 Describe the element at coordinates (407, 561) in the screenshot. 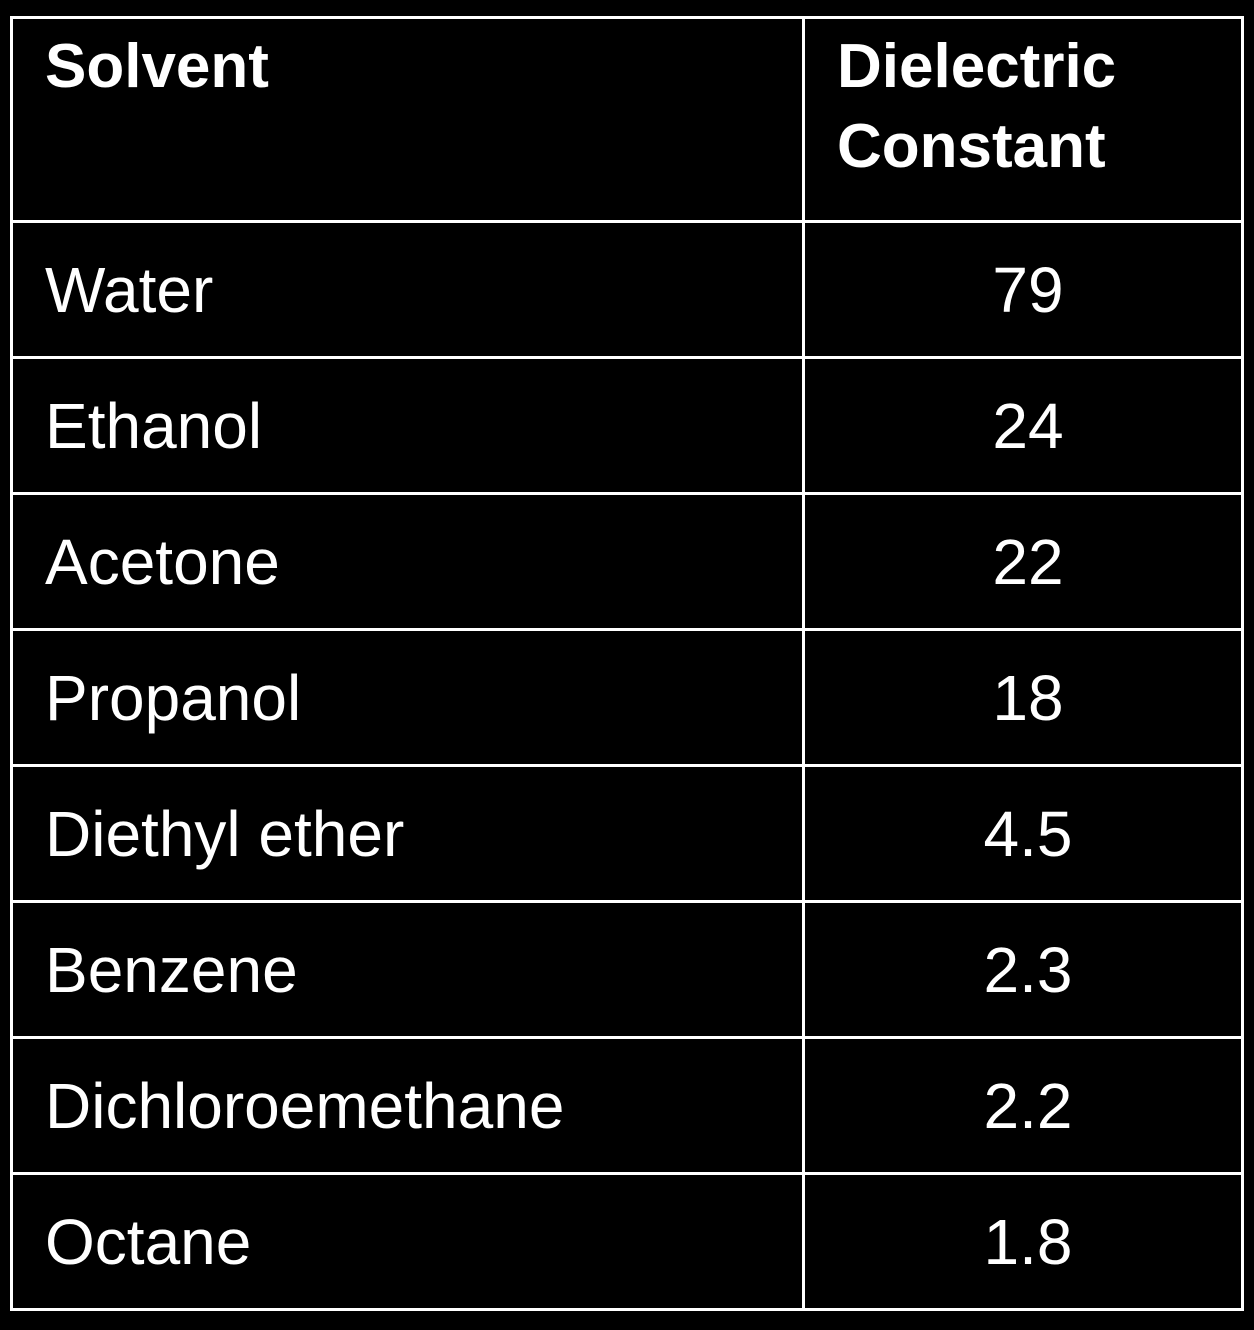

I see `solvent-name-cell: Acetone` at that location.